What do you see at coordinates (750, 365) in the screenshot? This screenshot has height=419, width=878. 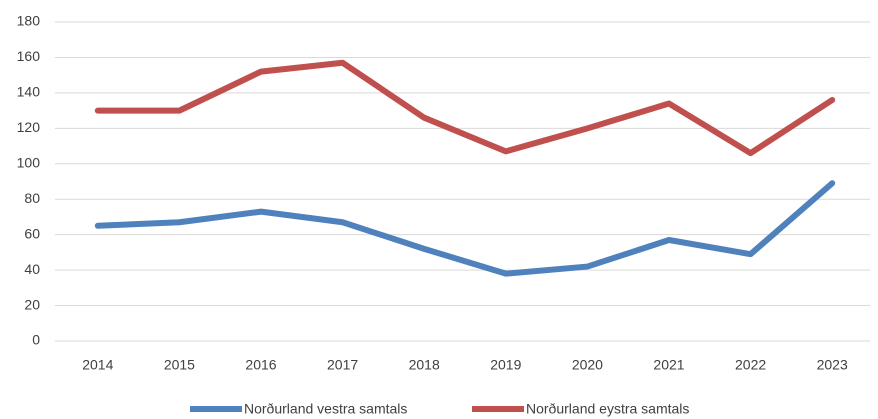 I see `x-tick-label: 2022` at bounding box center [750, 365].